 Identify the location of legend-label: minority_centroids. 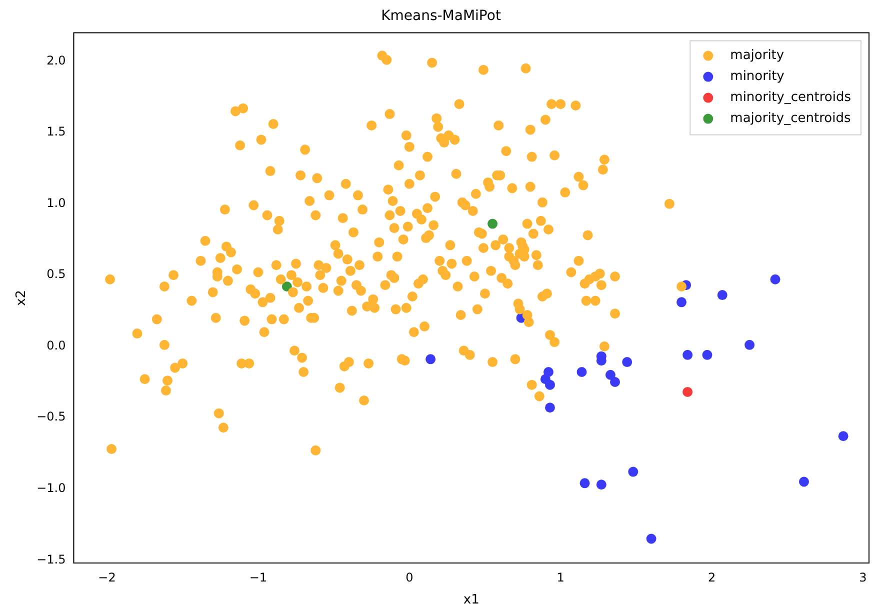
(791, 98).